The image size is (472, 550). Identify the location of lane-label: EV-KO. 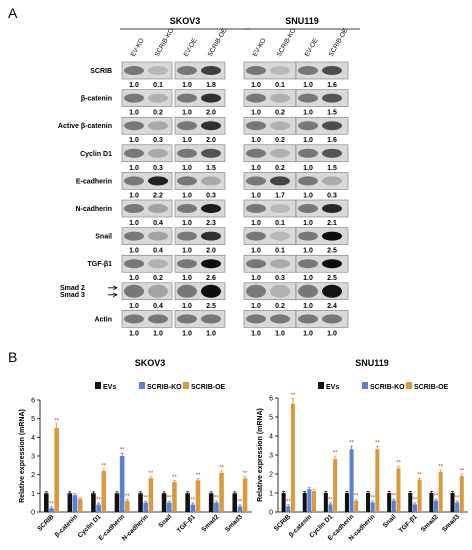
(260, 47).